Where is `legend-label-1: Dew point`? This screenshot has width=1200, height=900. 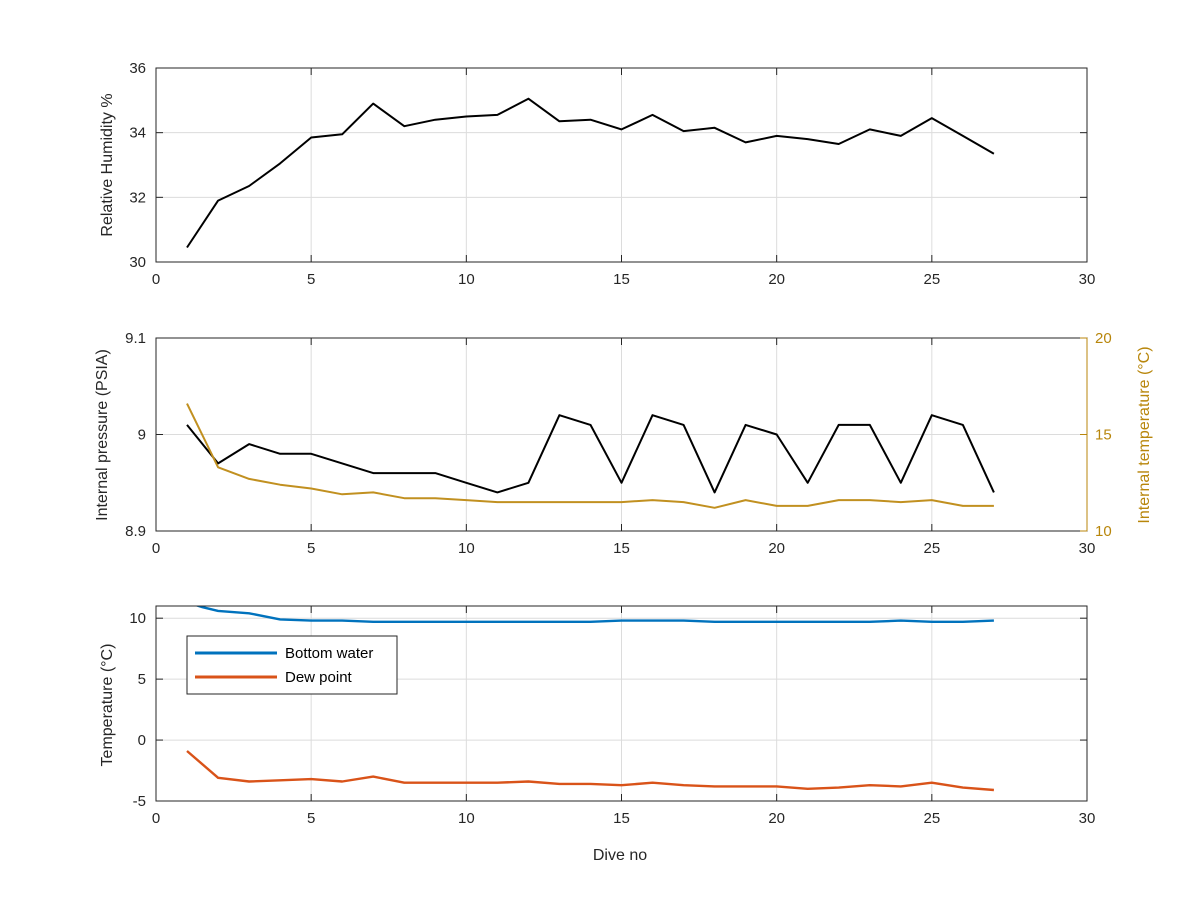
legend-label-1: Dew point is located at coordinates (319, 677).